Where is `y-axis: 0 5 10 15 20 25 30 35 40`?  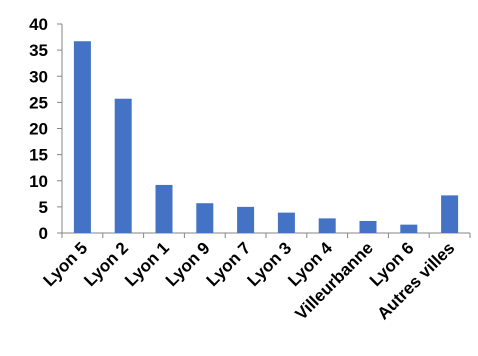 y-axis: 0 5 10 15 20 25 30 35 40 is located at coordinates (46, 129).